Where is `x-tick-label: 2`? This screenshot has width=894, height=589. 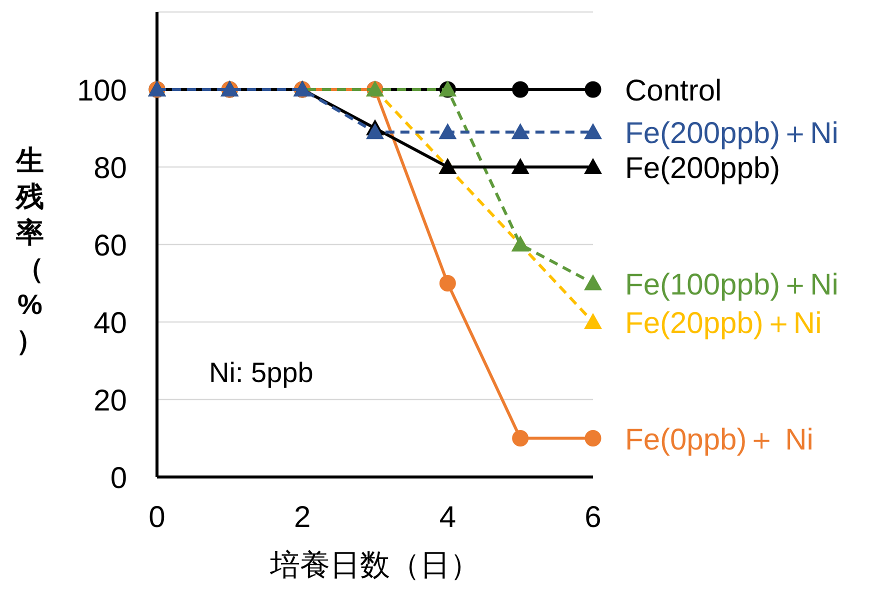 x-tick-label: 2 is located at coordinates (302, 517).